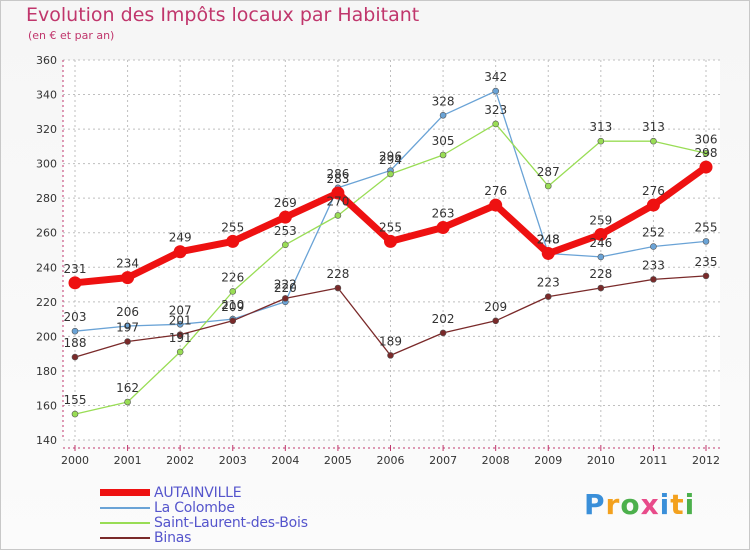 The image size is (750, 550). What do you see at coordinates (204, 538) in the screenshot?
I see `legend-item-binas: Binas` at bounding box center [204, 538].